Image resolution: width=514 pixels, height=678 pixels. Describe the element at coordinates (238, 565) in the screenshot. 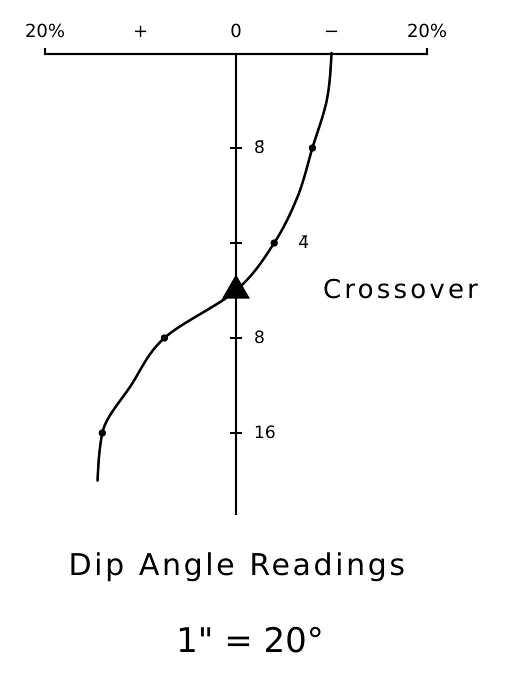

I see `text: Dip Angle Readings` at that location.